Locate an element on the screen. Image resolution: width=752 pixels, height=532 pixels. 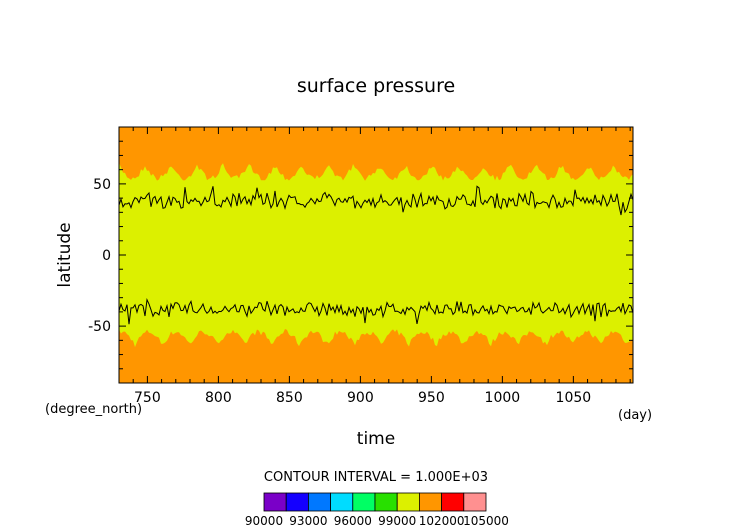
x-tick-label: 900 is located at coordinates (360, 398).